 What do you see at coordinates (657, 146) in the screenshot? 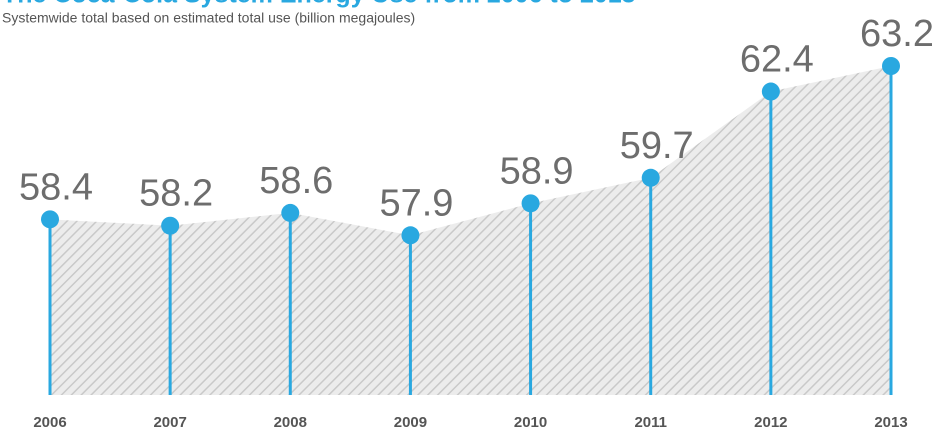
I see `data-label: 59.7` at bounding box center [657, 146].